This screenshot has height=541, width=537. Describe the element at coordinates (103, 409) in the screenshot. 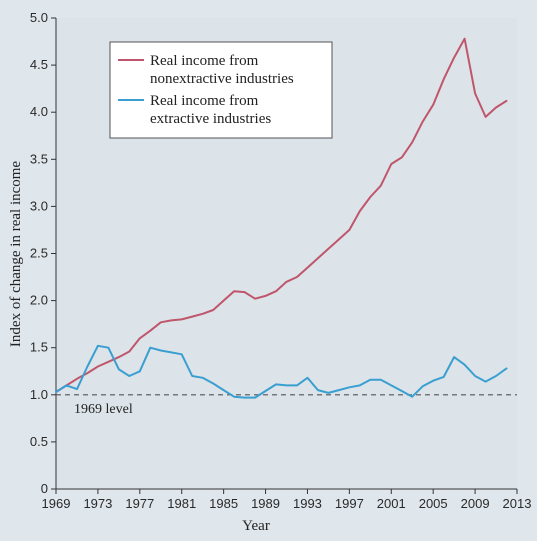

I see `reference-line-label: 1969 level` at that location.